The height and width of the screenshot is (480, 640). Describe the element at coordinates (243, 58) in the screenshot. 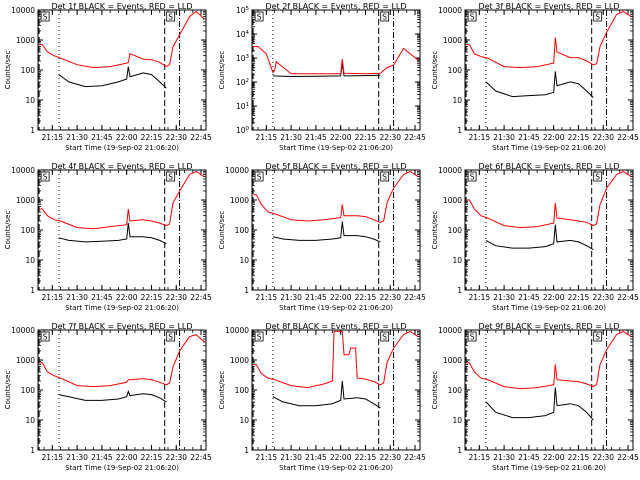

I see `y-tick-label: 103` at that location.